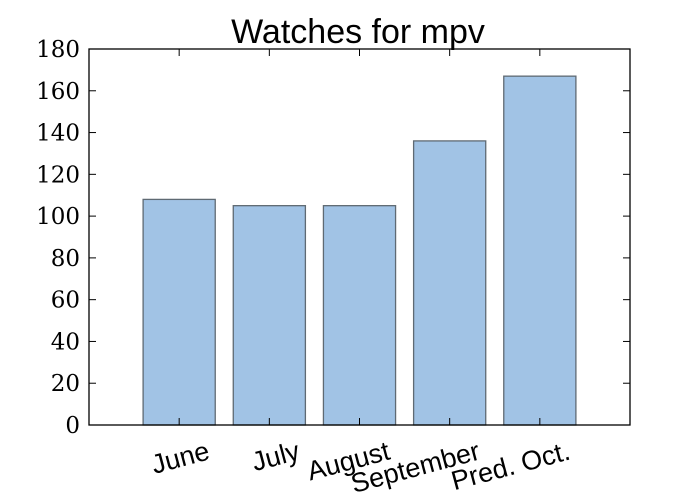 This screenshot has height=500, width=700. What do you see at coordinates (58, 217) in the screenshot?
I see `y-tick-label: 100` at bounding box center [58, 217].